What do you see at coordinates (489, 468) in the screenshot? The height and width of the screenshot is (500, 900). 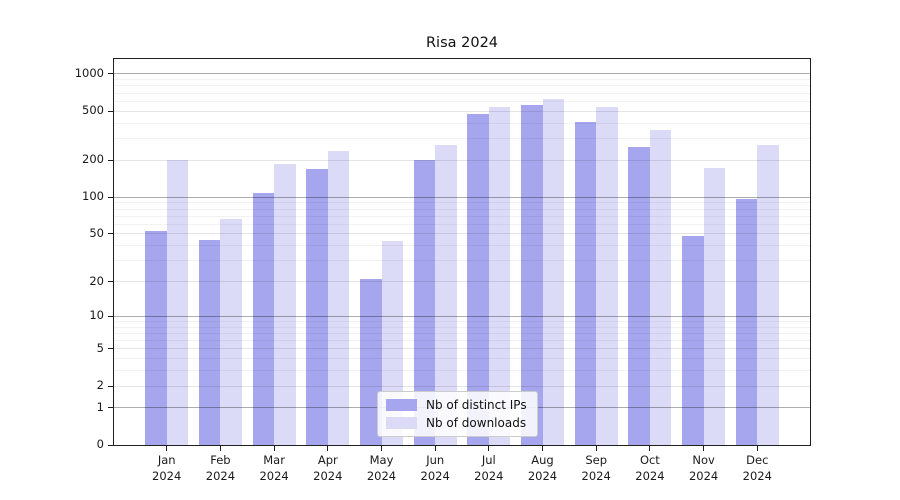 I see `x-tick-label-jul: Jul 2024` at bounding box center [489, 468].